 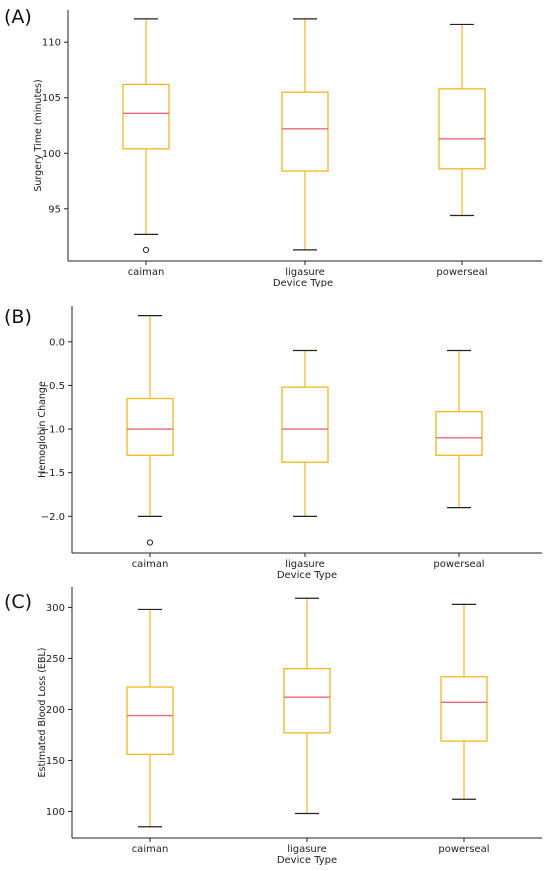 I want to click on y-tick-label: −1.5, so click(x=53, y=473).